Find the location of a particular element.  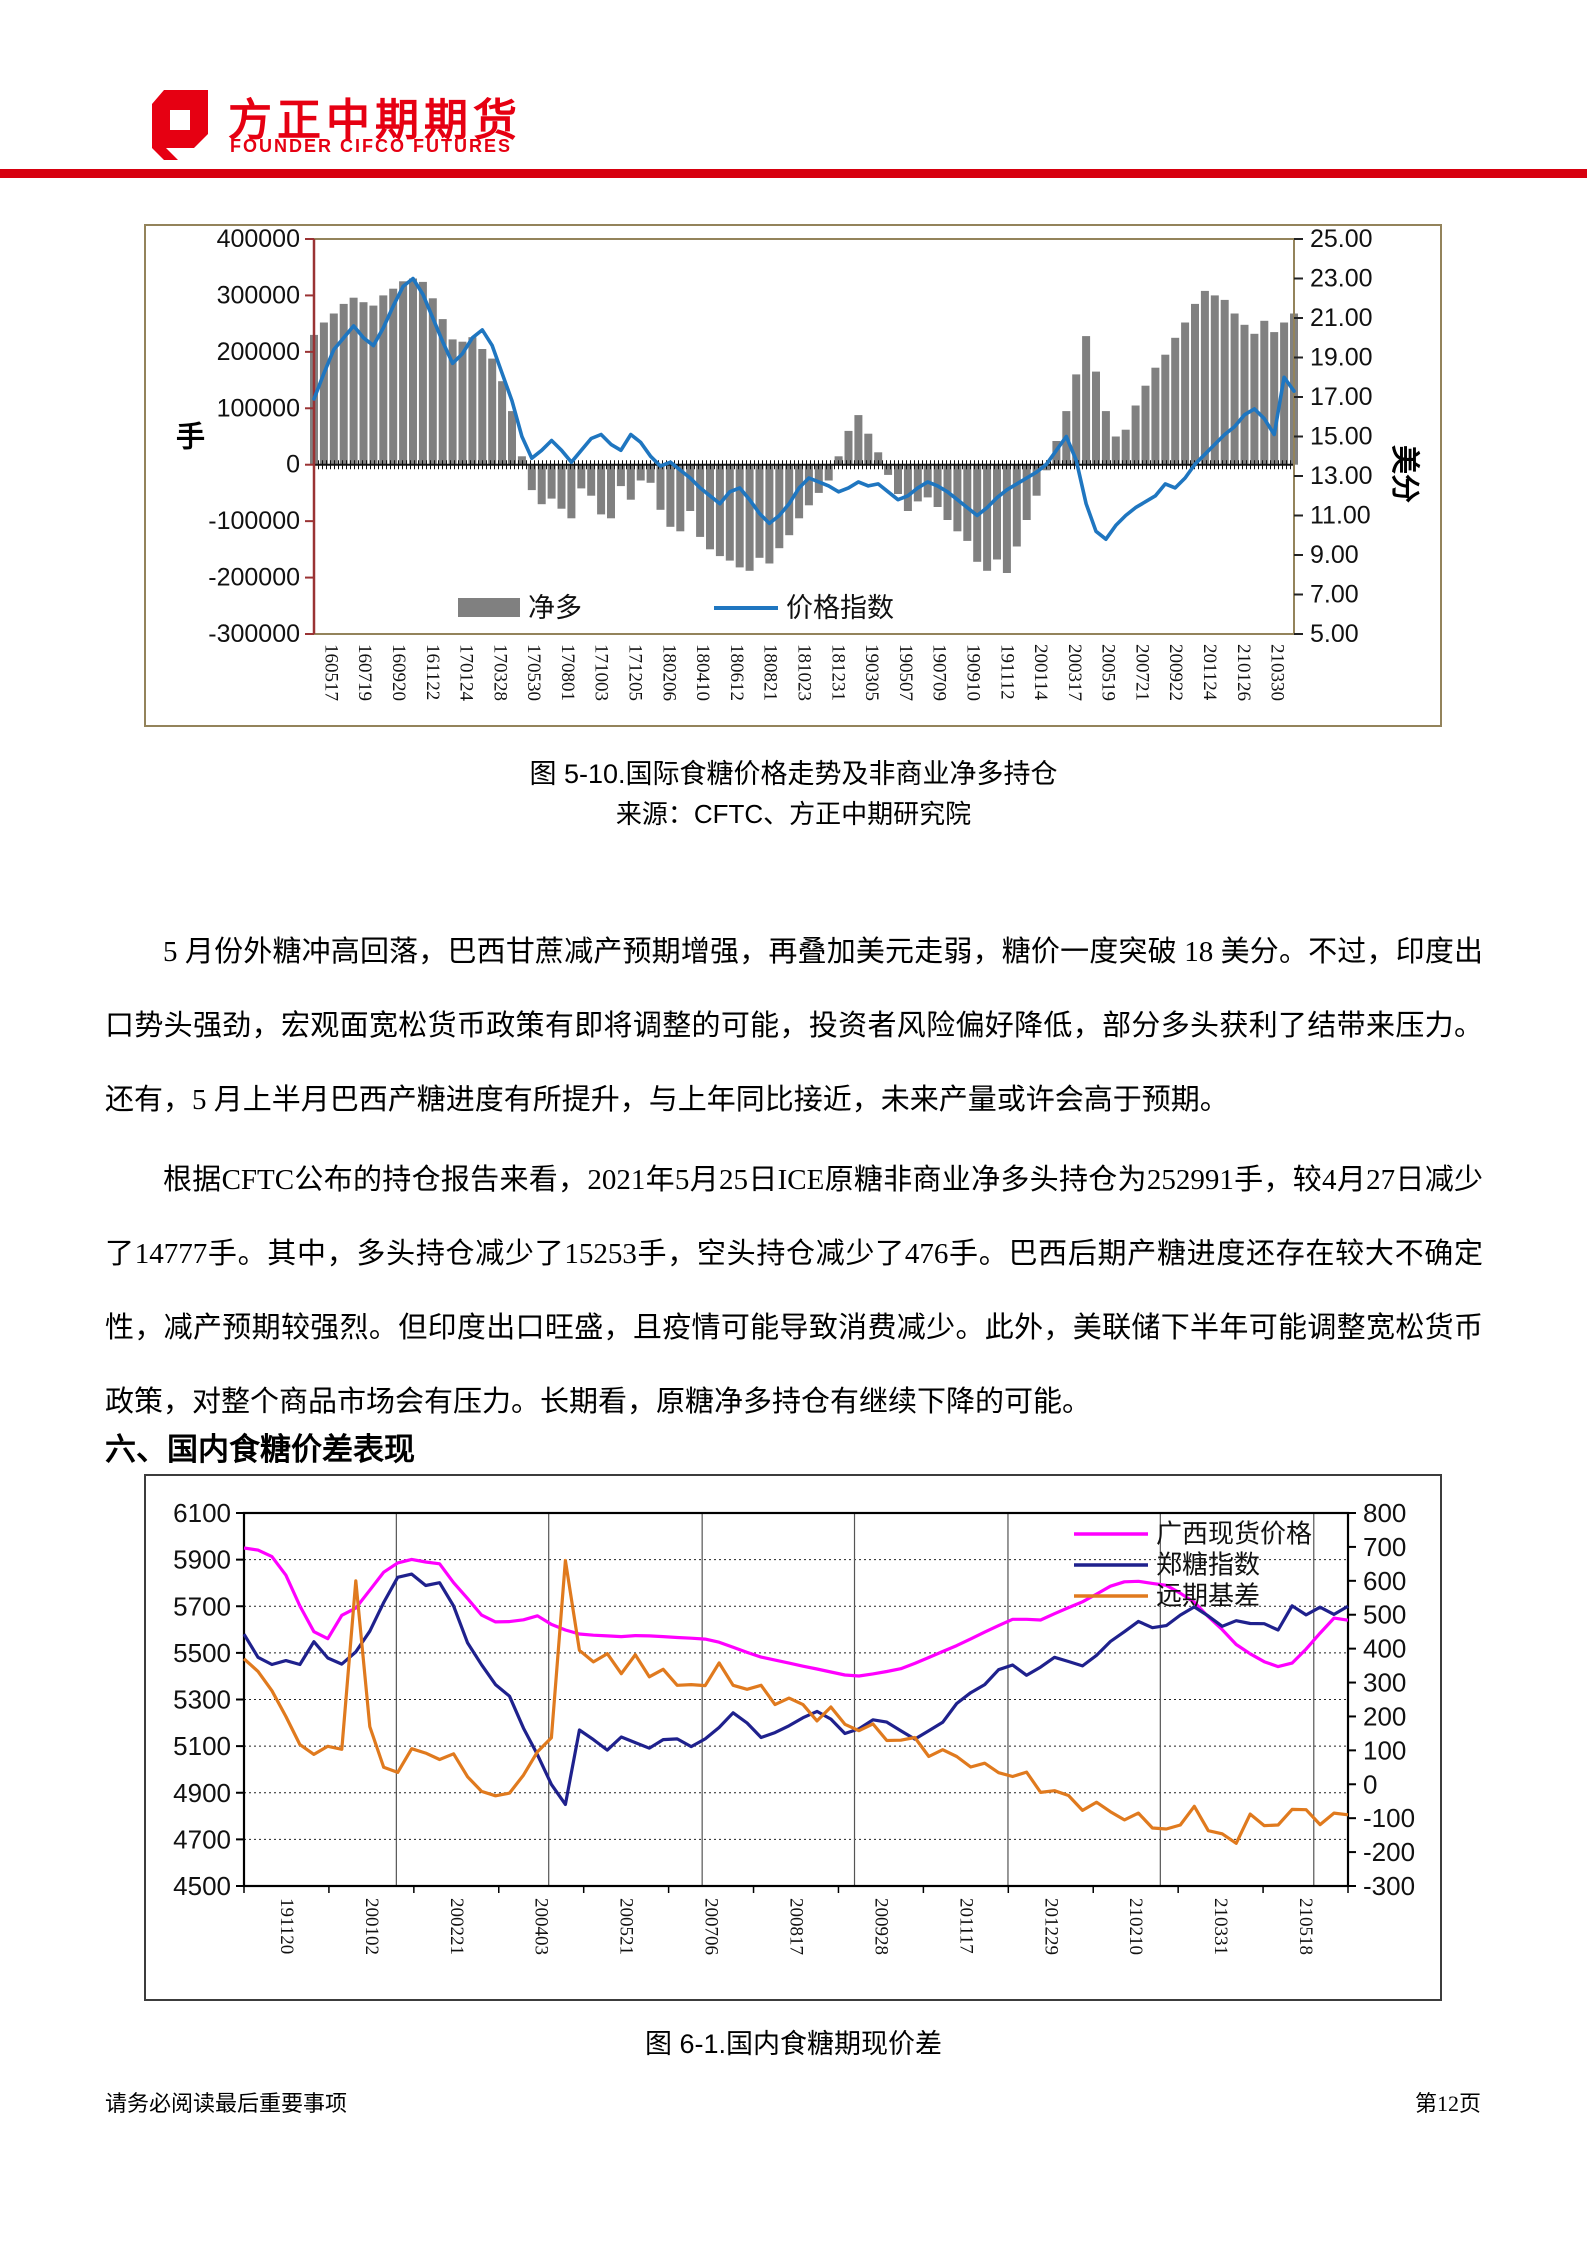

svg-text: 170801 is located at coordinates (567, 672).